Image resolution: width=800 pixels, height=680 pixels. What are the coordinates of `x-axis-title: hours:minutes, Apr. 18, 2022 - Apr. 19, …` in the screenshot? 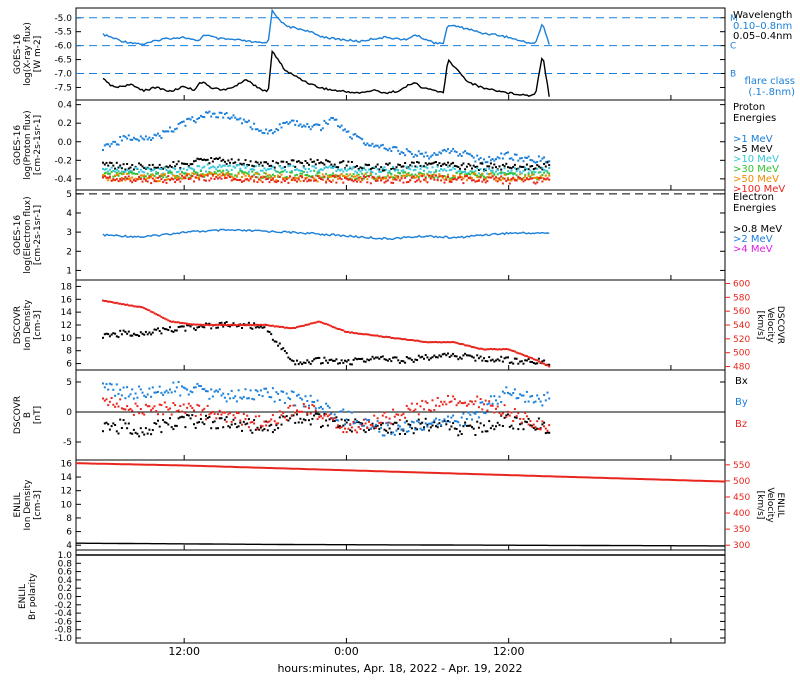 It's located at (399, 668).